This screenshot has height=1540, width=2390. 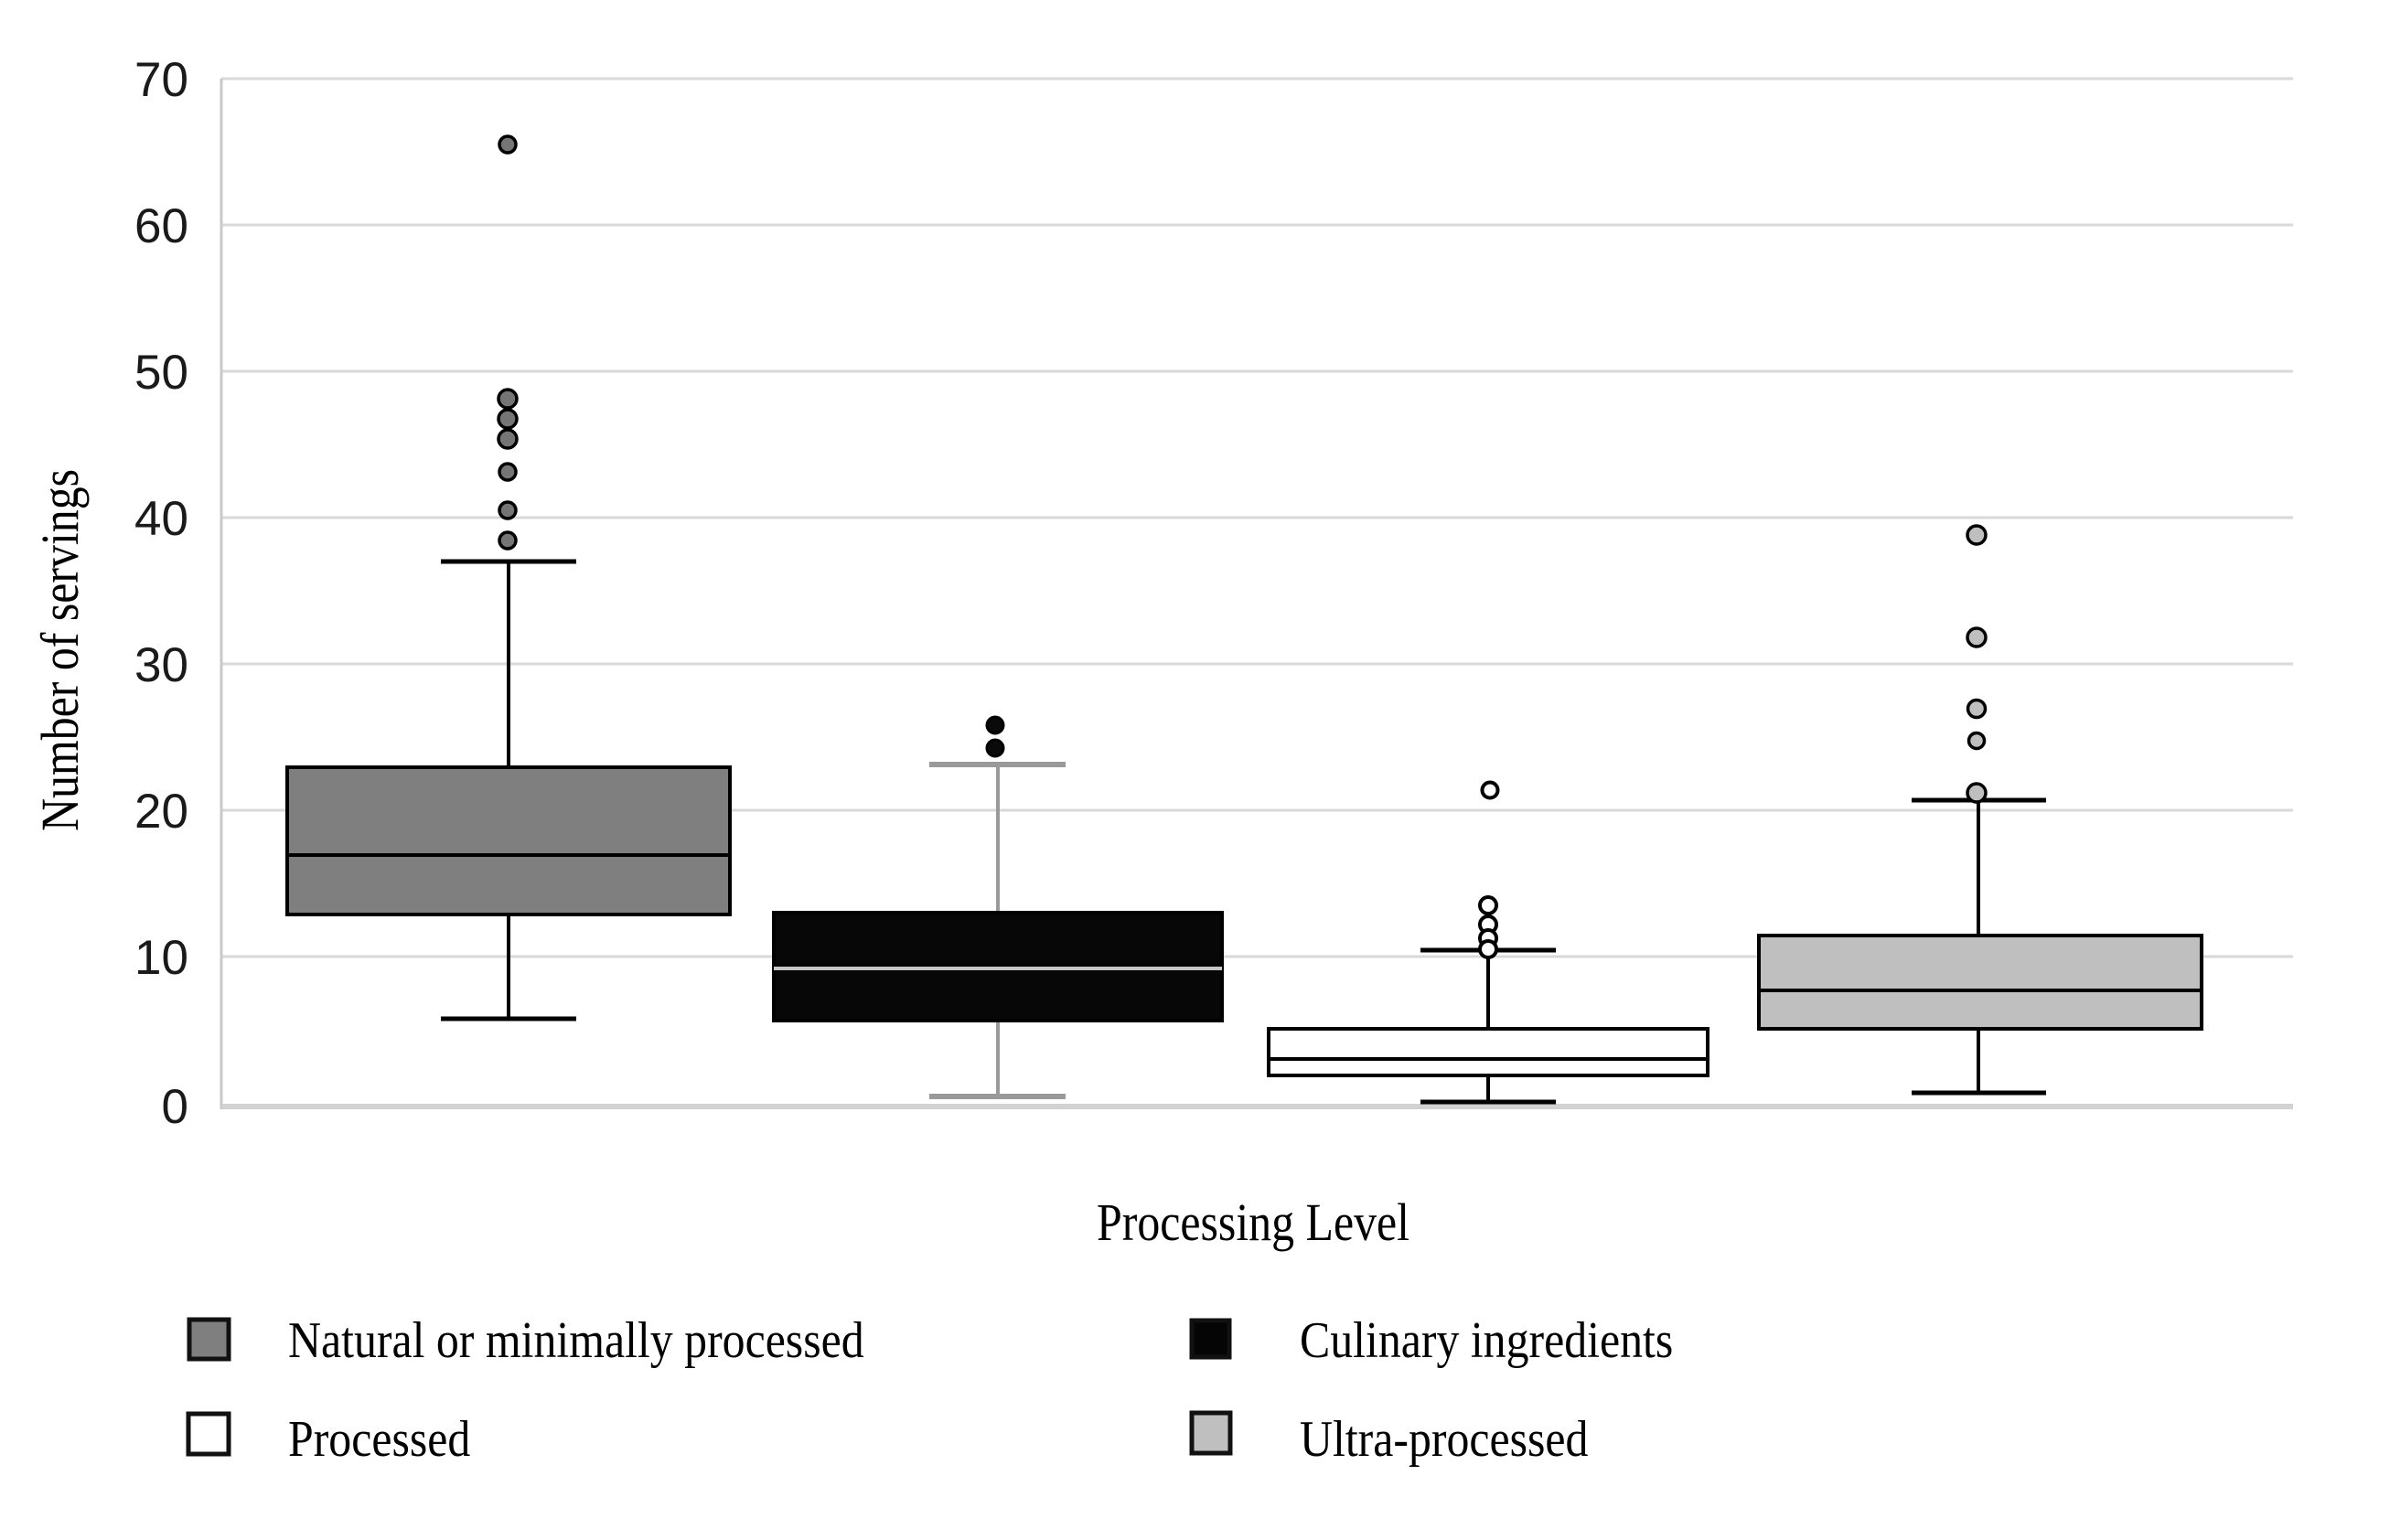 What do you see at coordinates (1486, 1340) in the screenshot?
I see `svg-text: Culinary ingredients` at bounding box center [1486, 1340].